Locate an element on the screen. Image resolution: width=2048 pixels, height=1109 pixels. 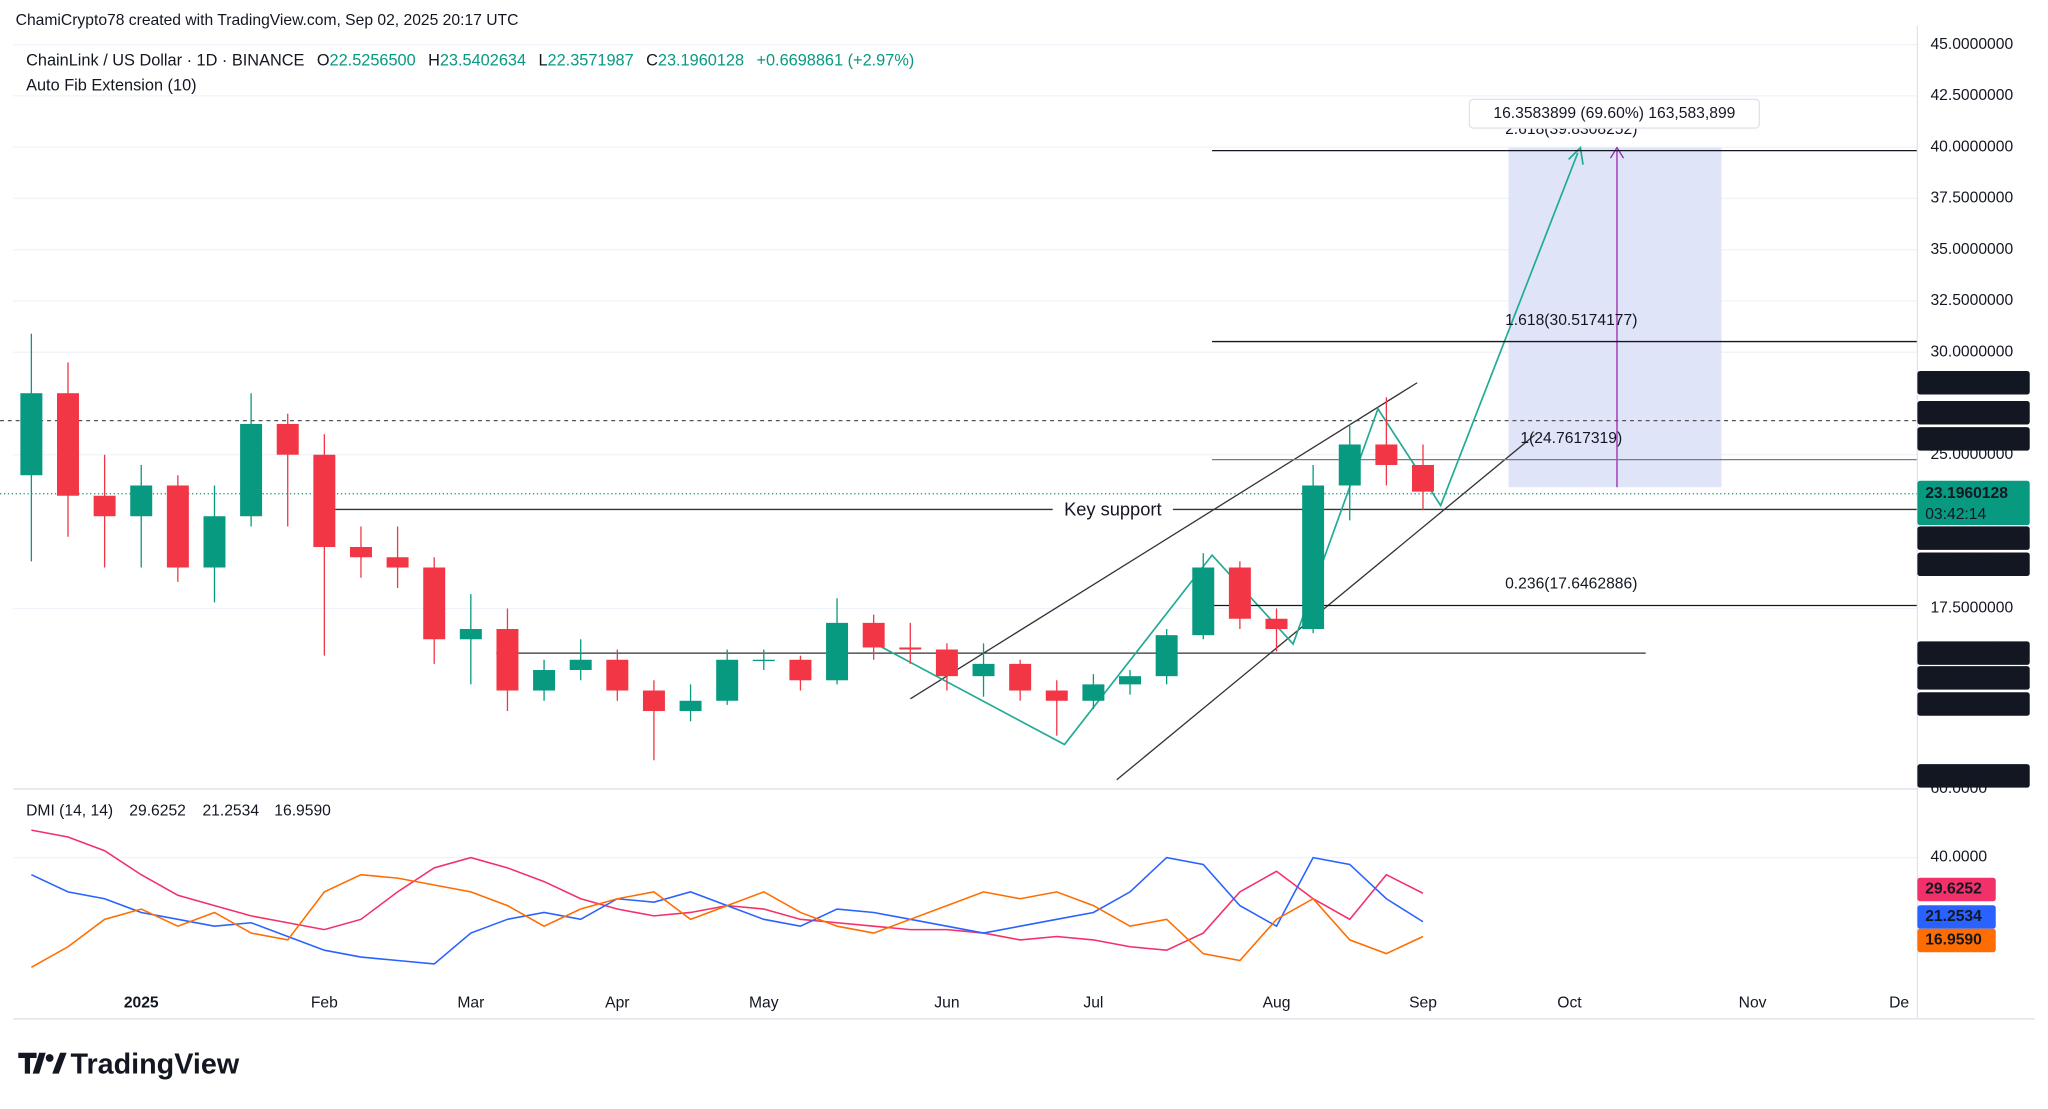
x-tick-label: De is located at coordinates (1899, 1002).